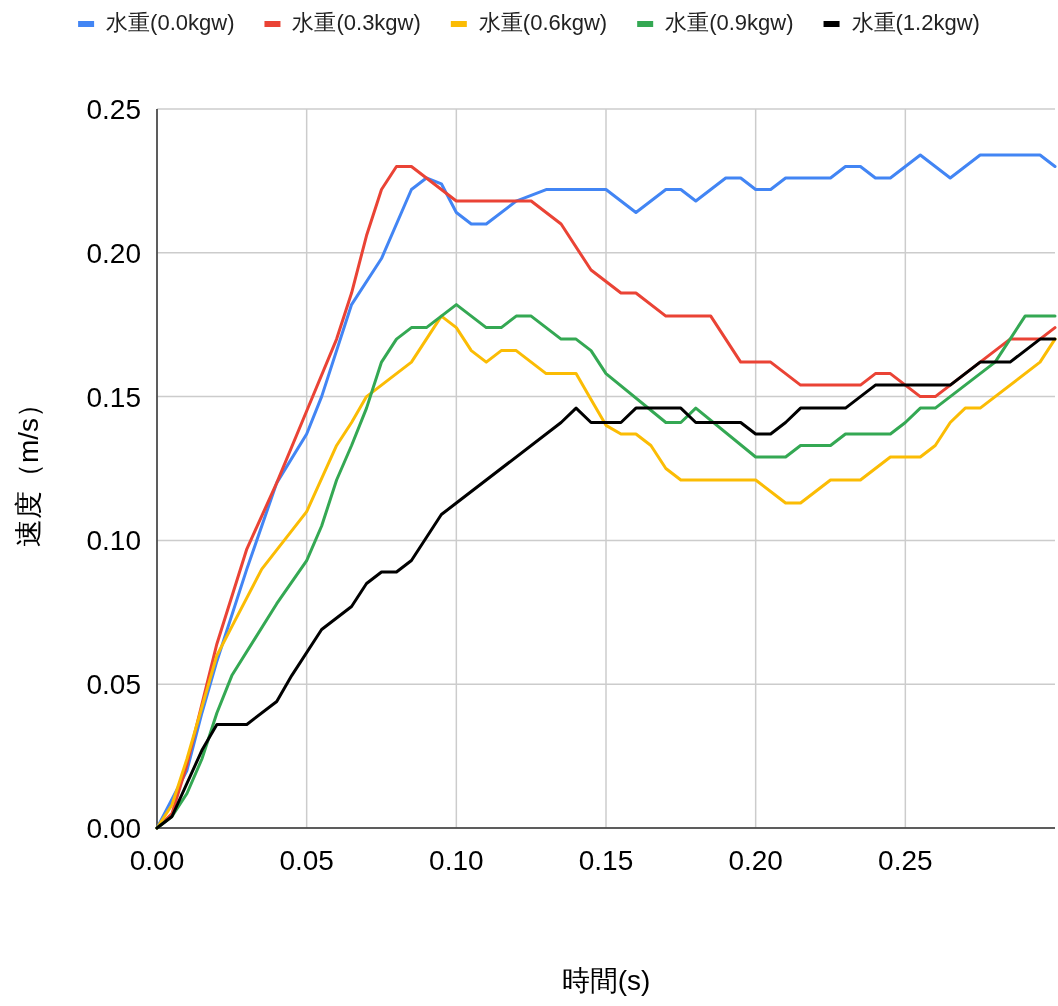 The width and height of the screenshot is (1058, 1006). What do you see at coordinates (113, 685) in the screenshot?
I see `y-tick-label: 0.05` at bounding box center [113, 685].